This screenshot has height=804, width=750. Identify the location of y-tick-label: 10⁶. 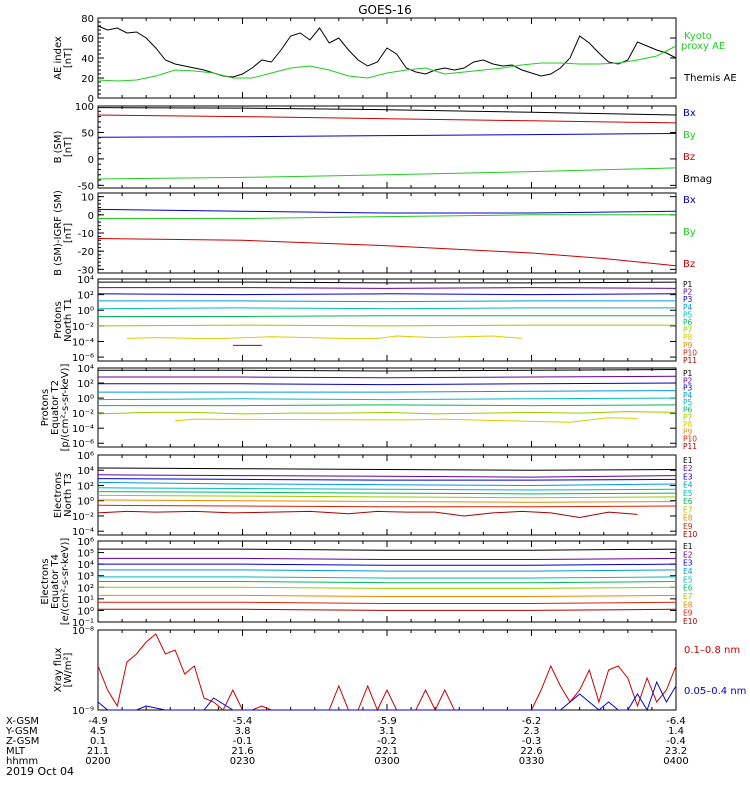
(85, 456).